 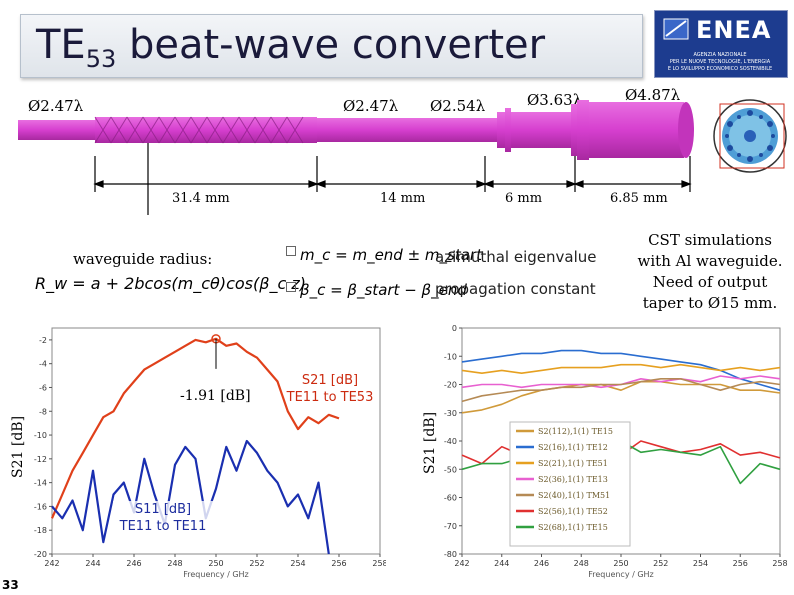 What do you see at coordinates (575, 431) in the screenshot?
I see `legend-entry-0: S2(112),1(1) TE15` at bounding box center [575, 431].